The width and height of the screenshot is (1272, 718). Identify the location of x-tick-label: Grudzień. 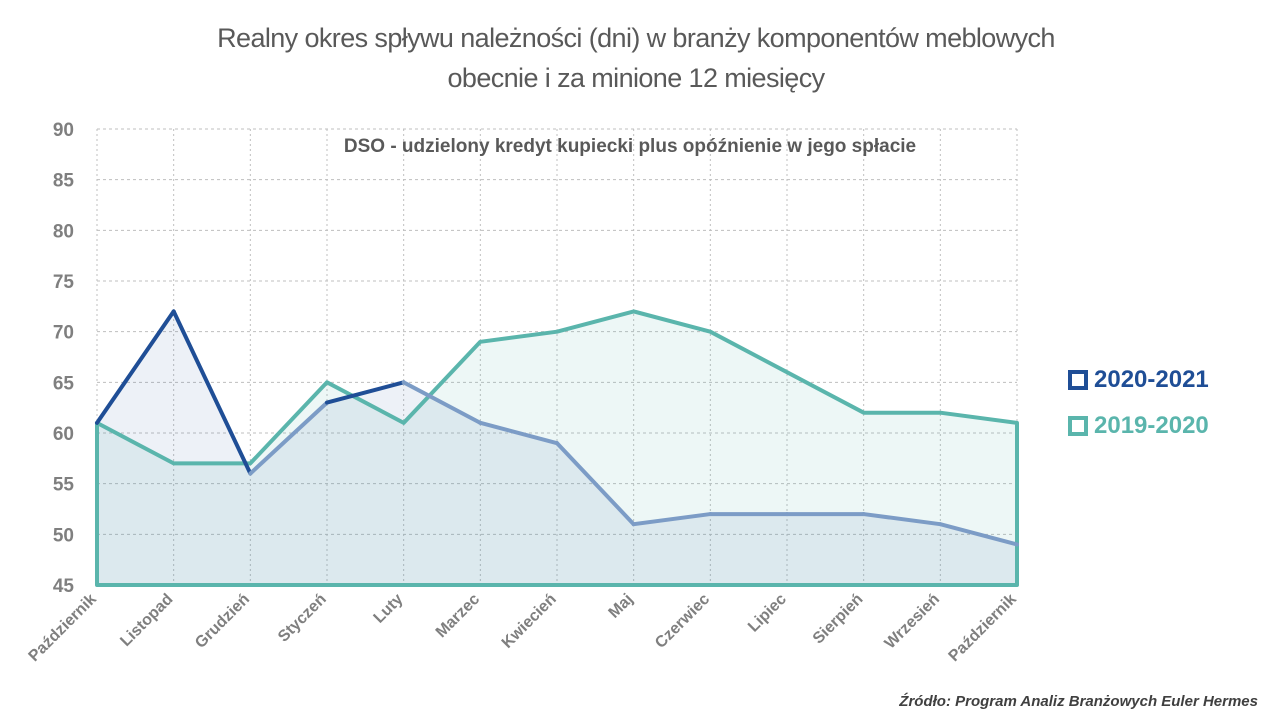
(222, 621).